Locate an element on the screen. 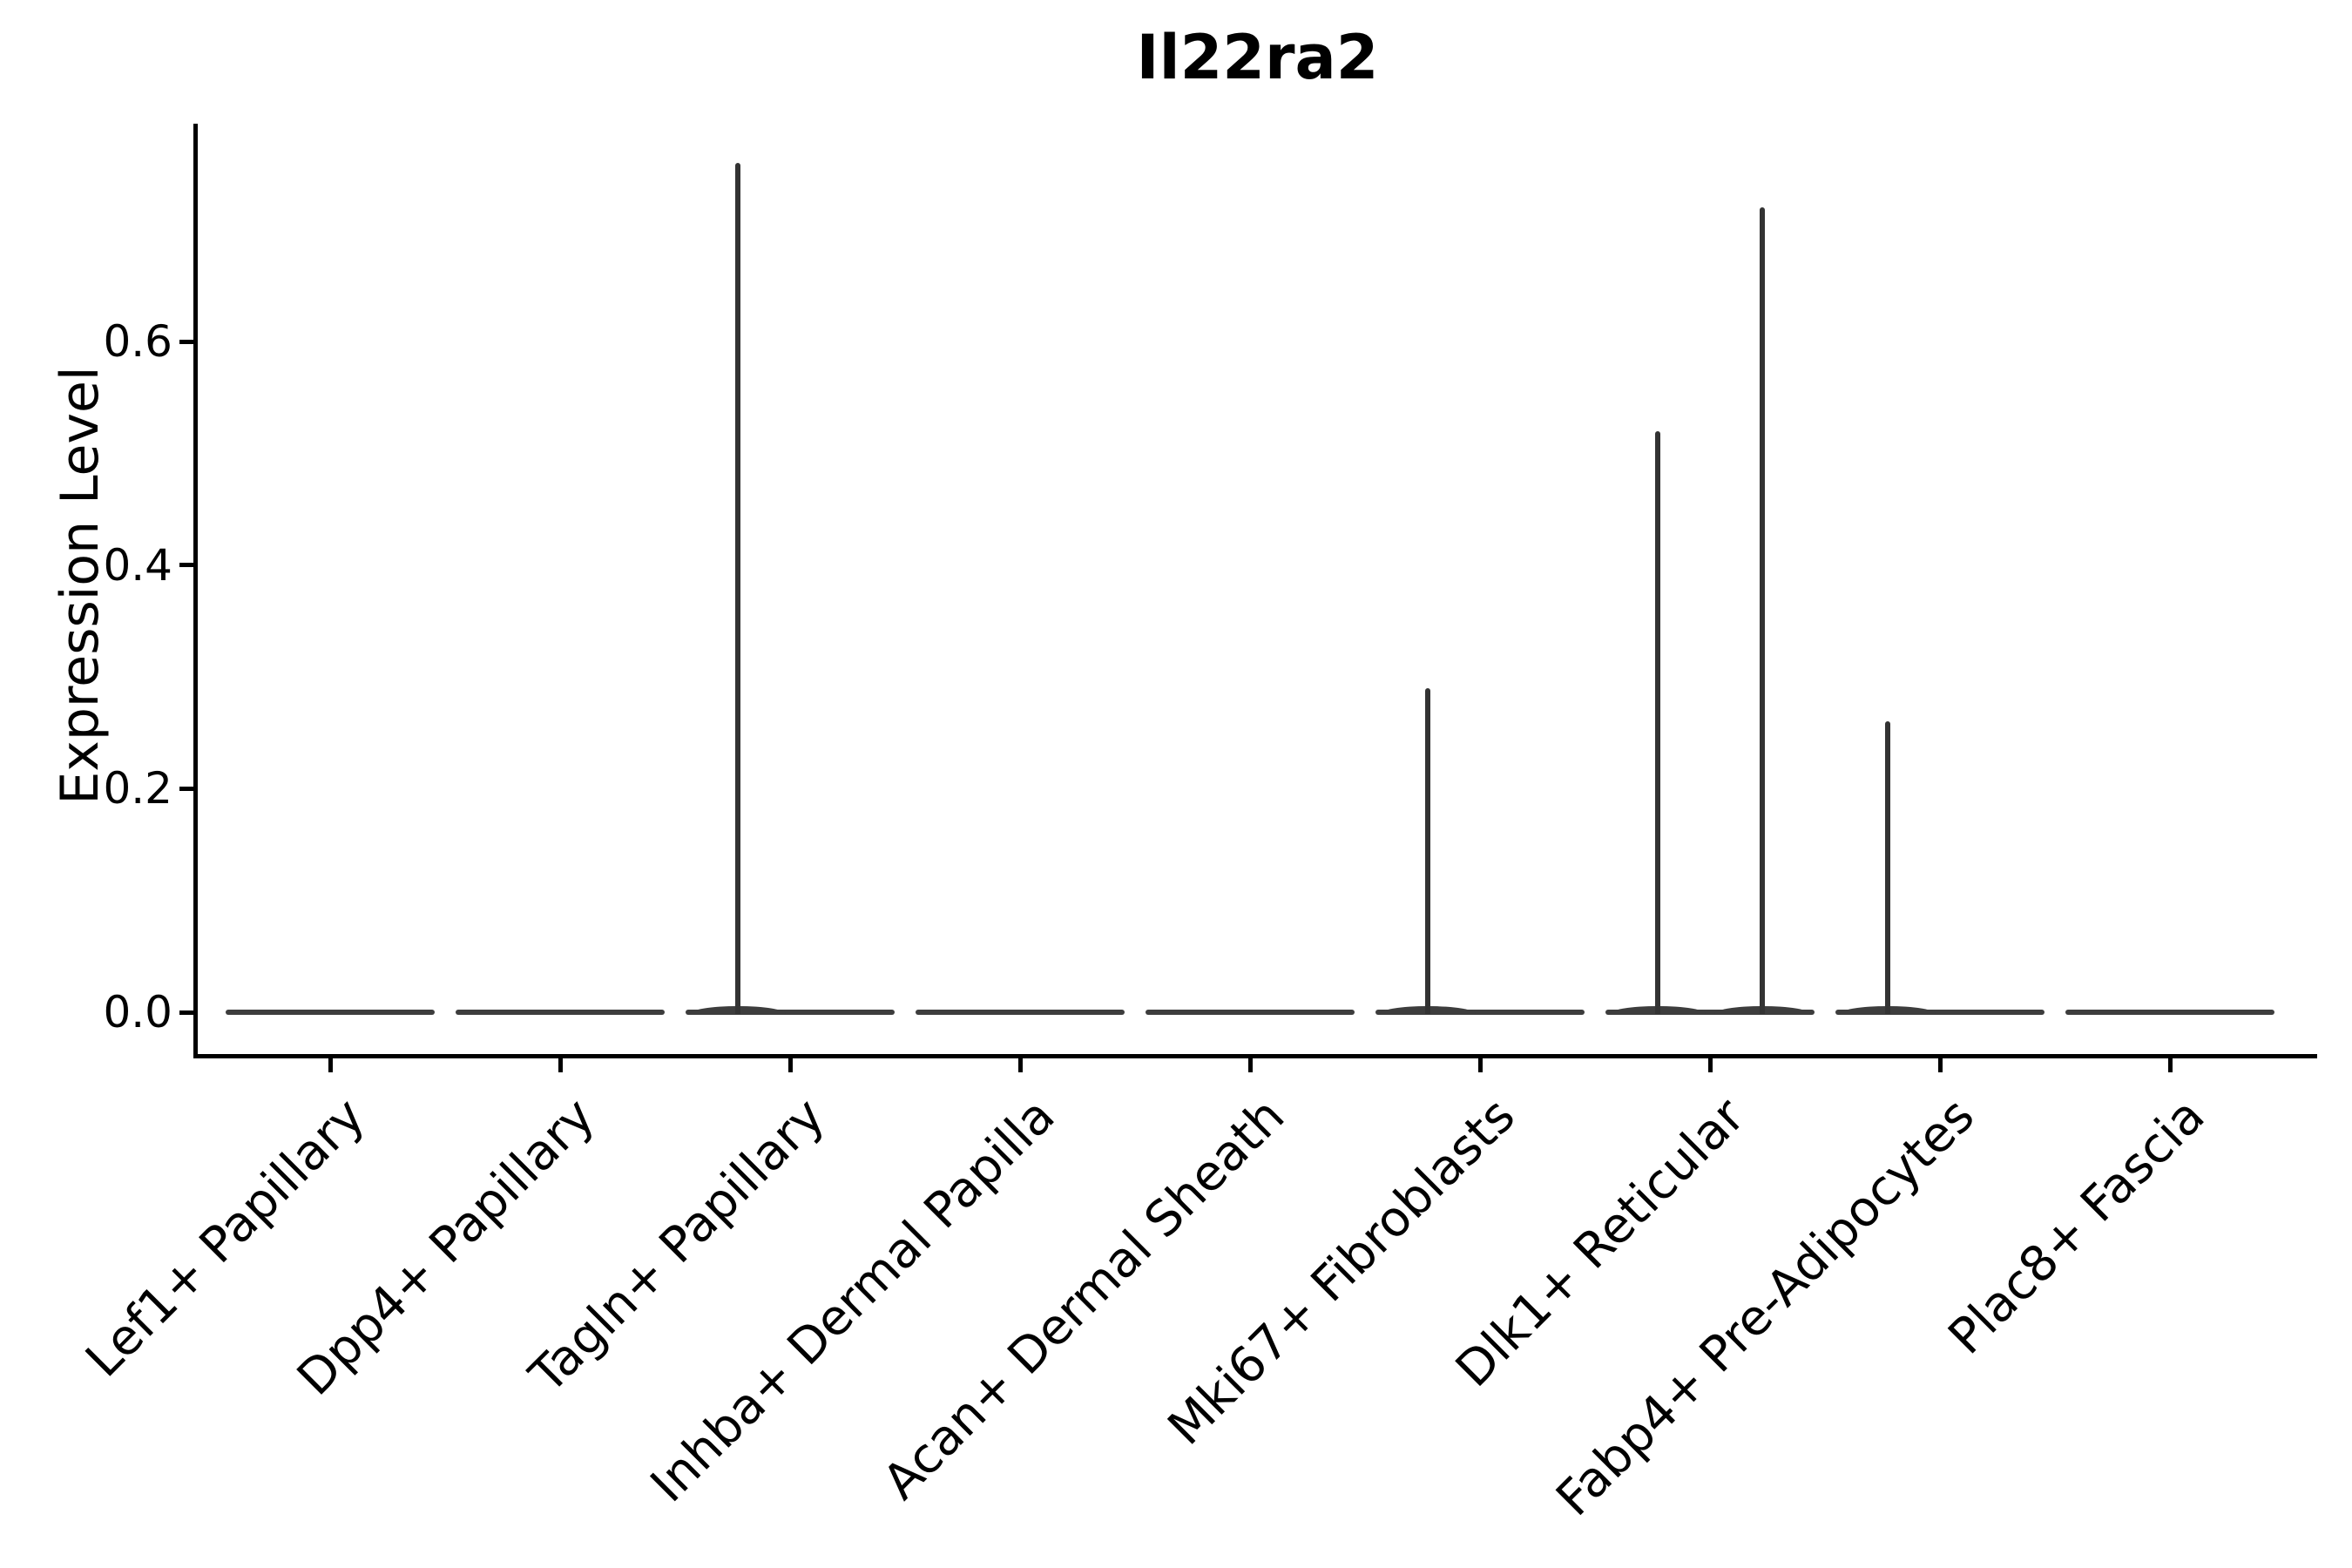  x-tick-label: Inhba+ Dermal Papilla is located at coordinates (852, 1300).